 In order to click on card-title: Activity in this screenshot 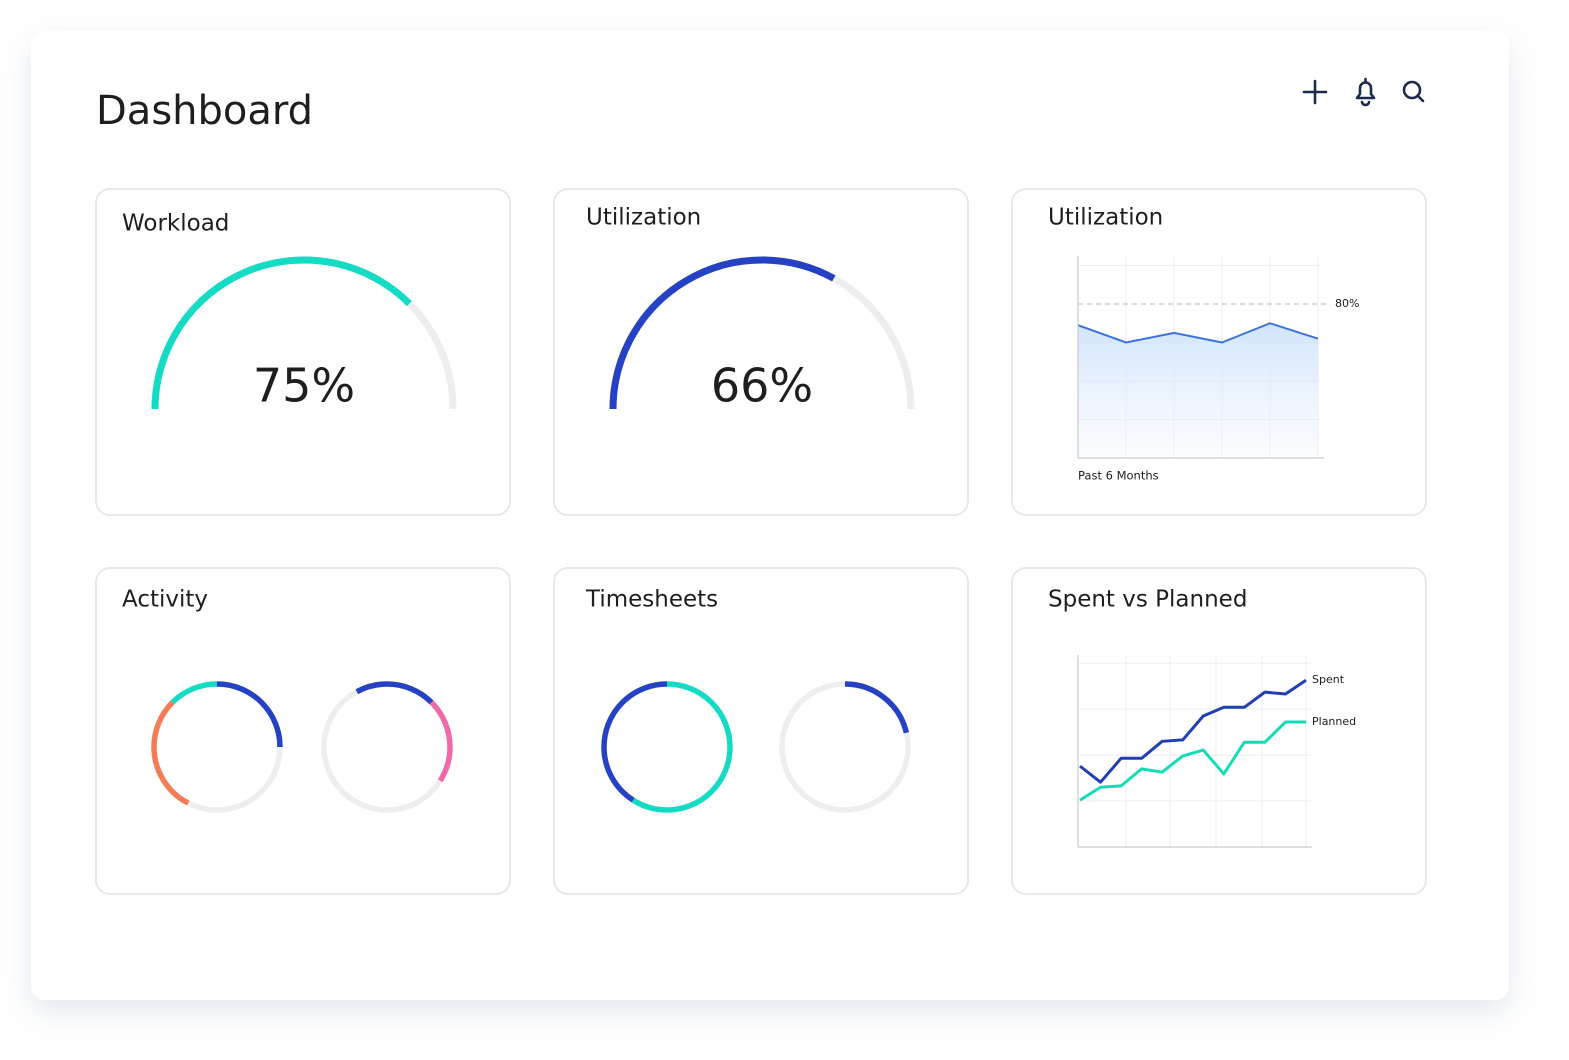, I will do `click(165, 600)`.